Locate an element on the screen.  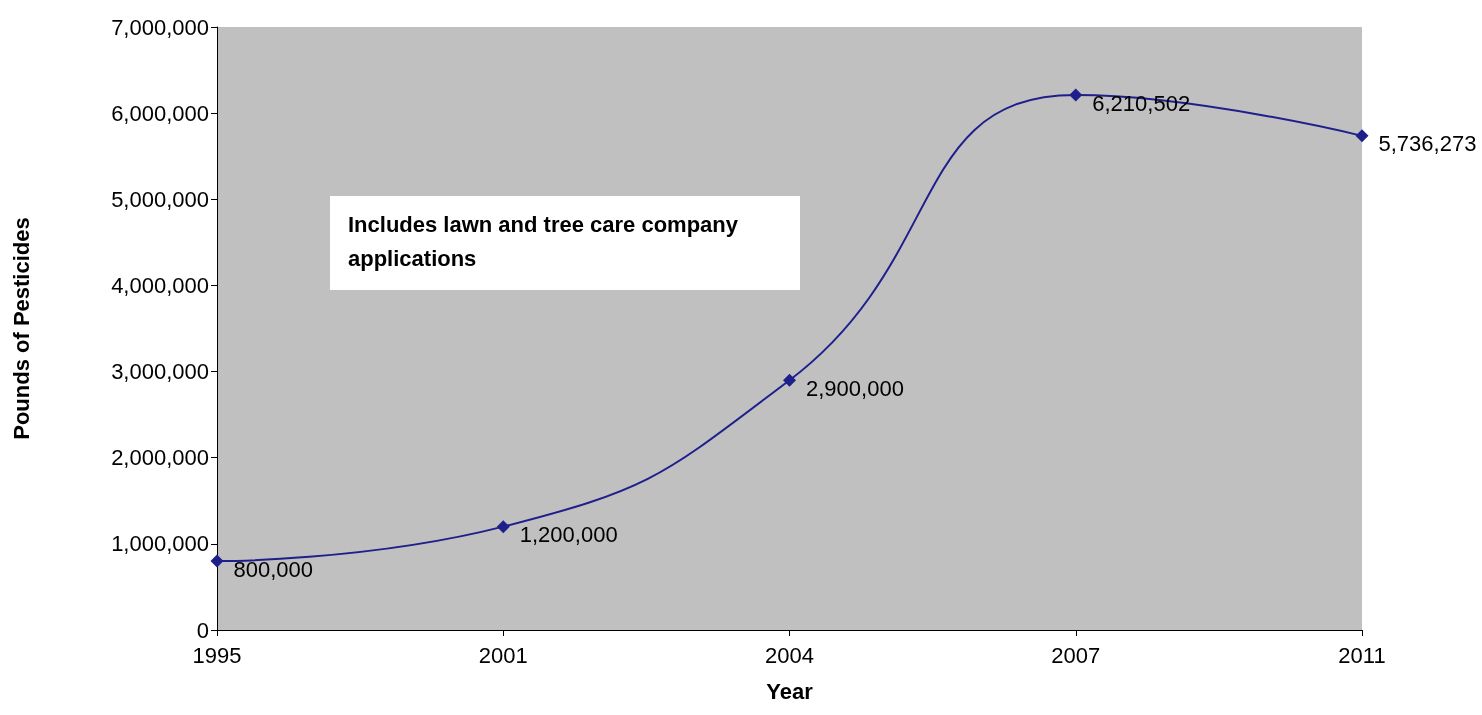
y-tick-label: 1,000,000 is located at coordinates (160, 544).